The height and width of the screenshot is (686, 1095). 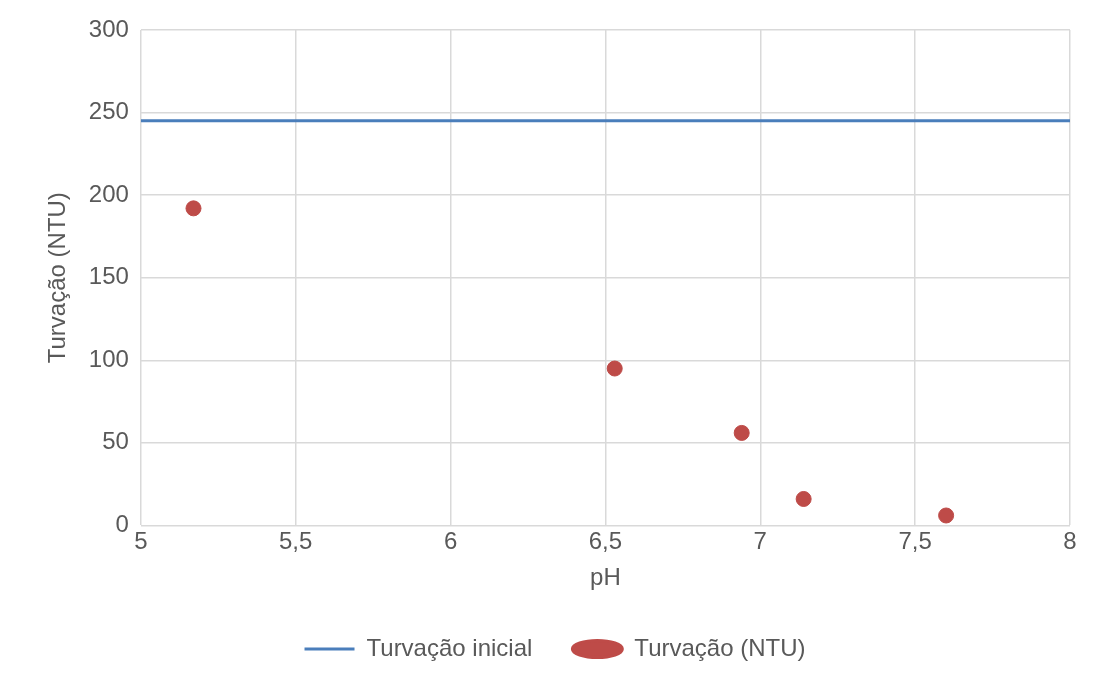 I want to click on y-tick-label: 300, so click(x=108, y=28).